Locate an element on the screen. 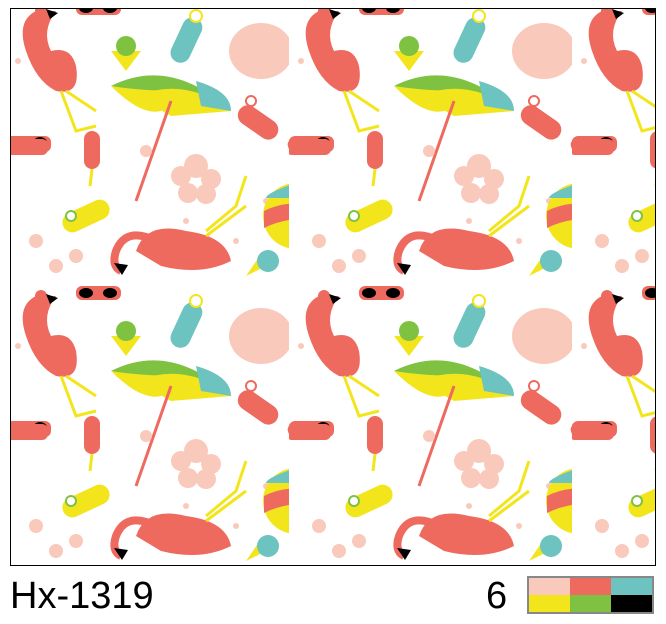 This screenshot has height=624, width=666. color-count: 6 is located at coordinates (497, 596).